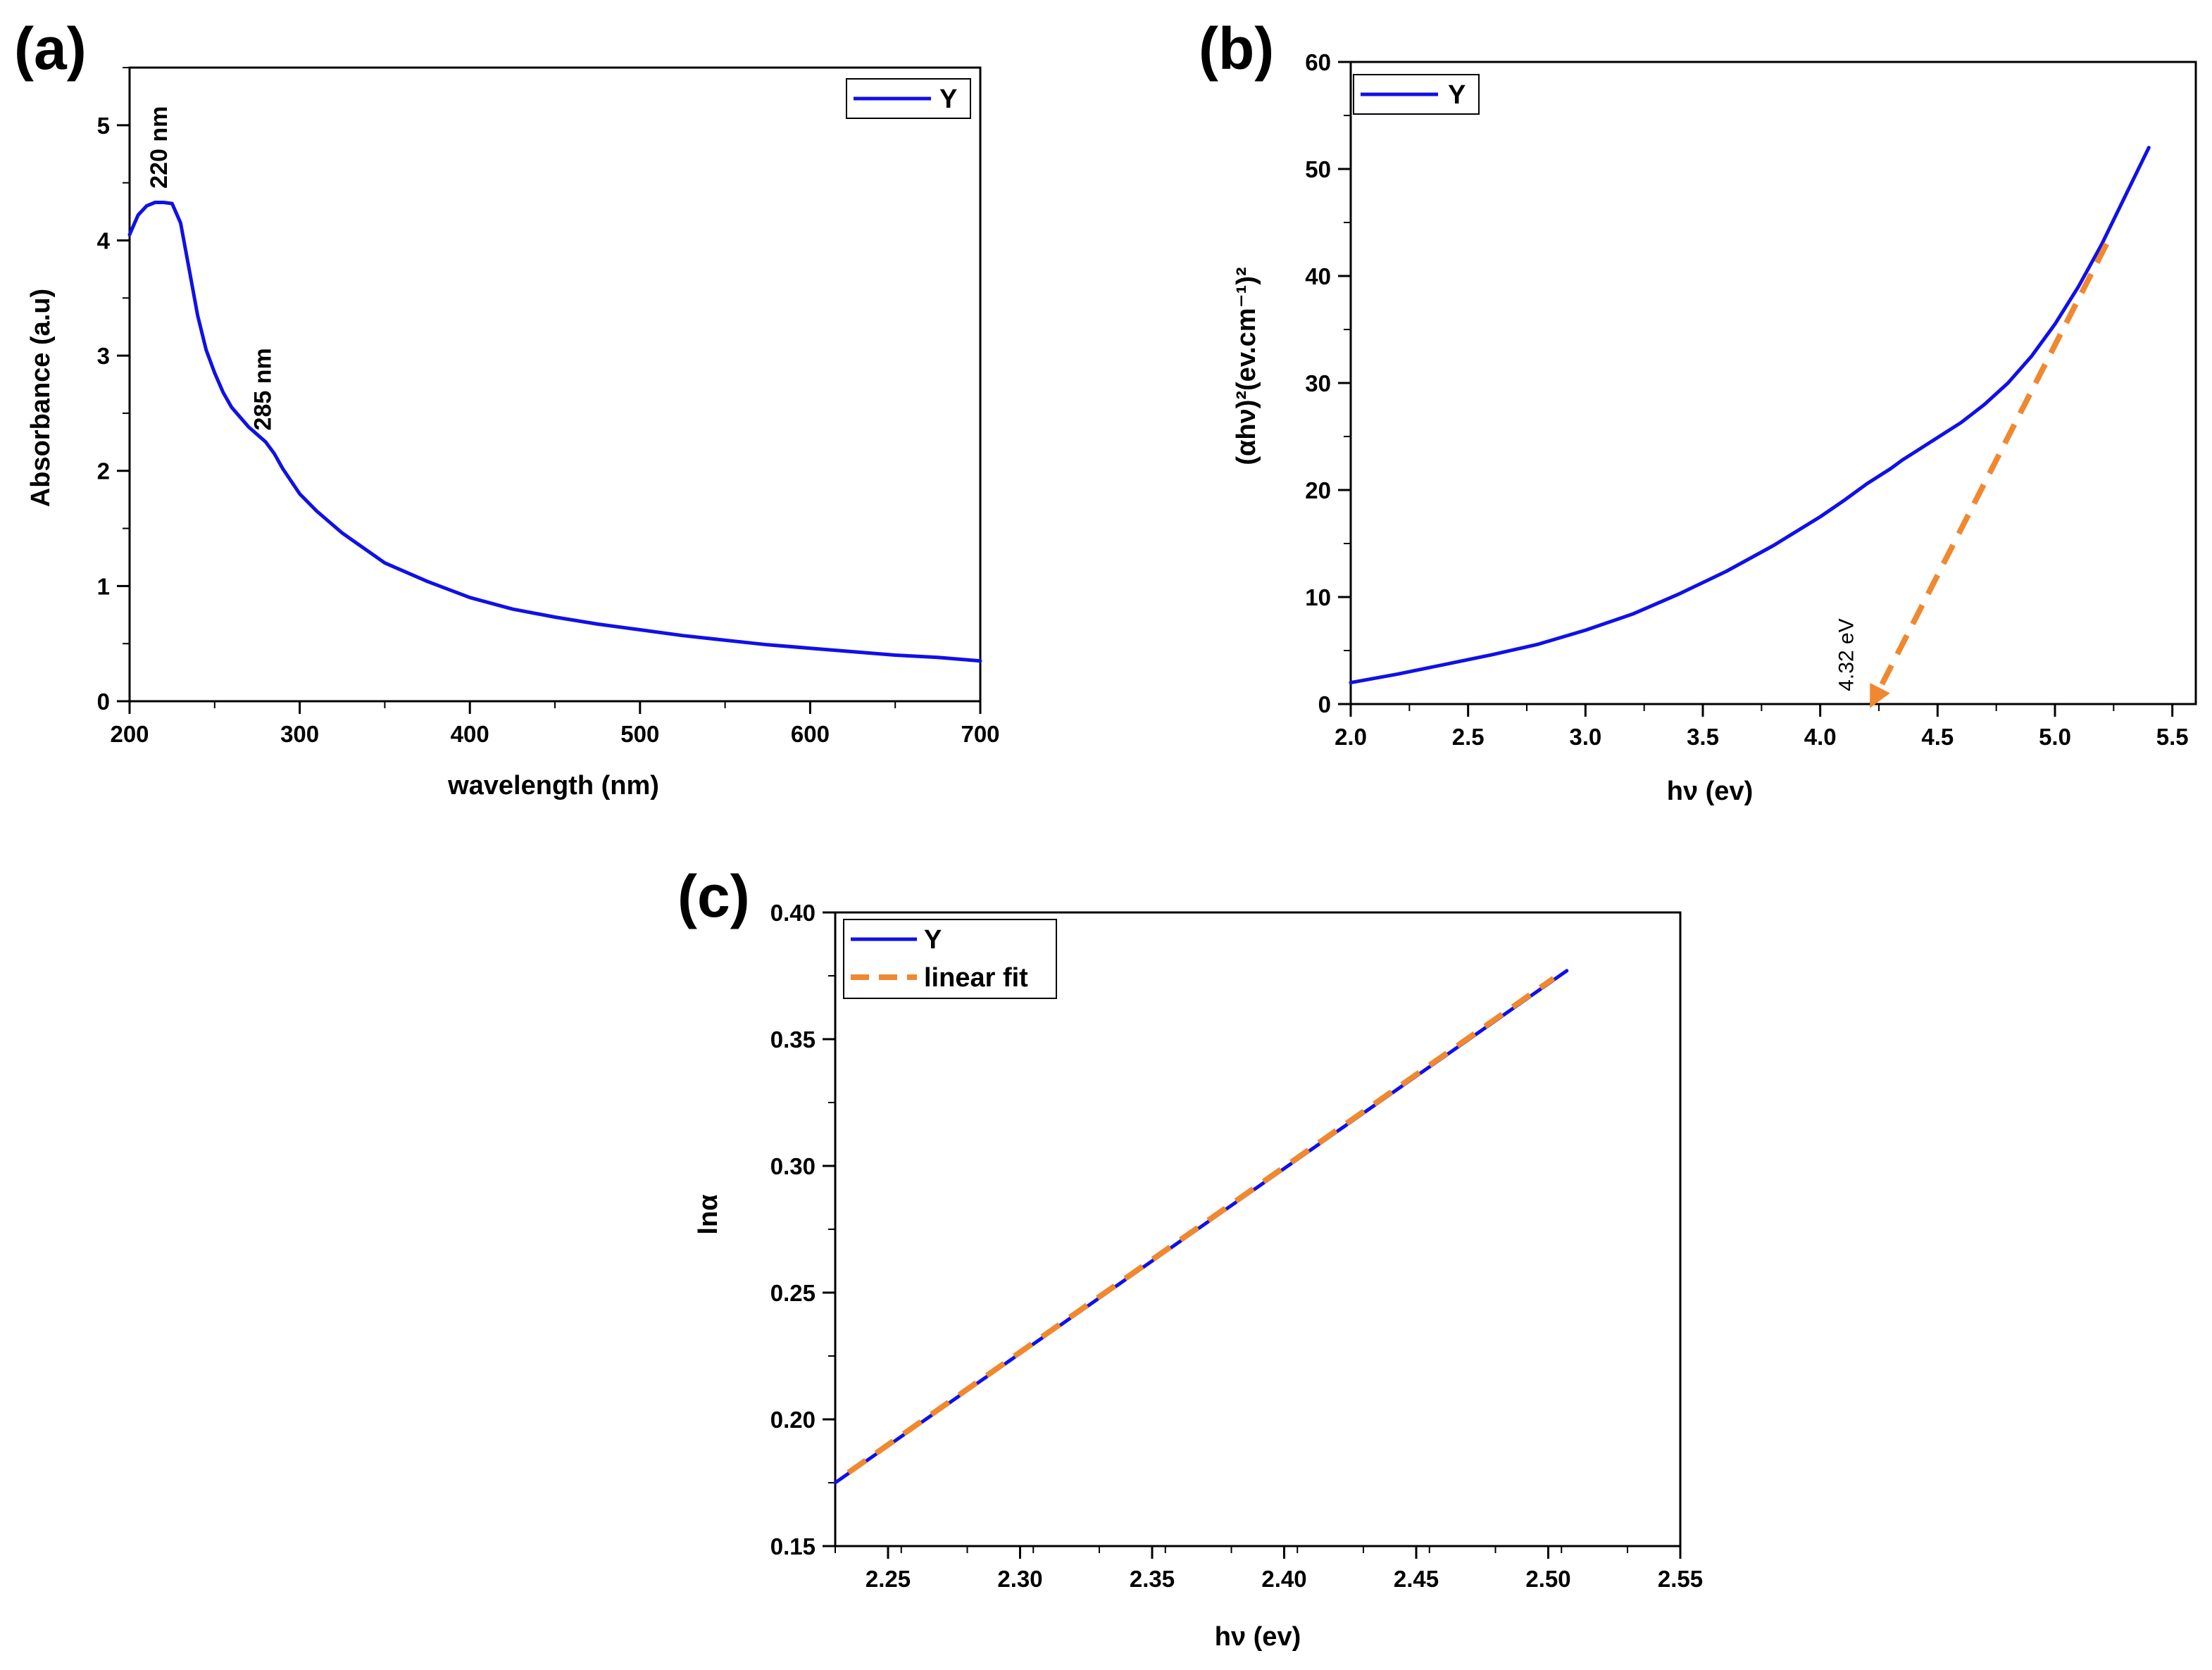 This screenshot has height=1670, width=2212. Describe the element at coordinates (810, 734) in the screenshot. I see `x-tick-label-a: 600` at that location.